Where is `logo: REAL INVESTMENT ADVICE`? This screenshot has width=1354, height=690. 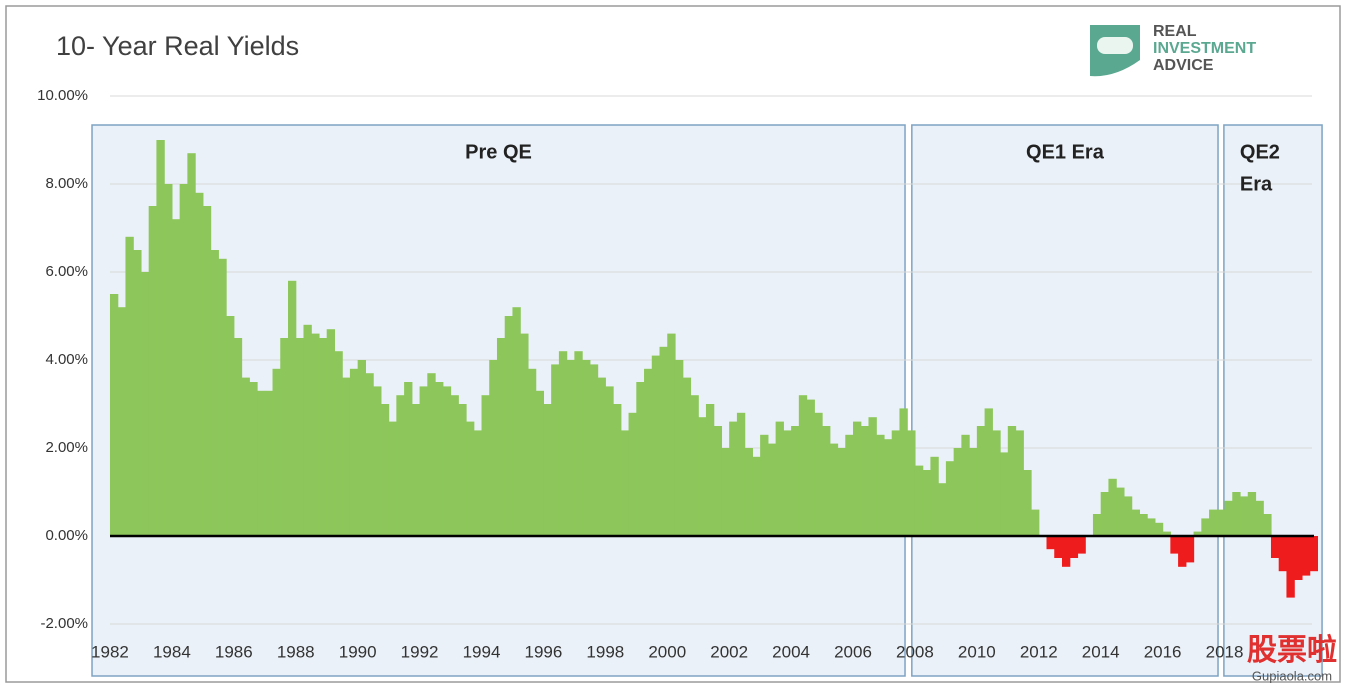
logo: REAL INVESTMENT ADVICE is located at coordinates (1173, 50).